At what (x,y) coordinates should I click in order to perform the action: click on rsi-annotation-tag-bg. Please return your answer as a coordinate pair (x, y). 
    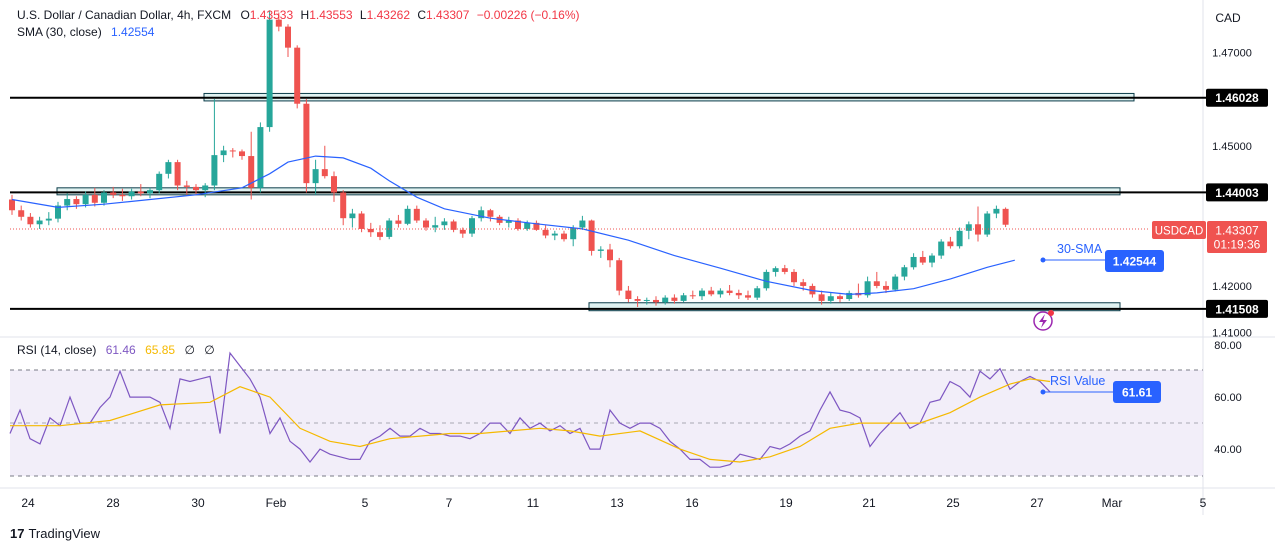
    Looking at the image, I should click on (1137, 392).